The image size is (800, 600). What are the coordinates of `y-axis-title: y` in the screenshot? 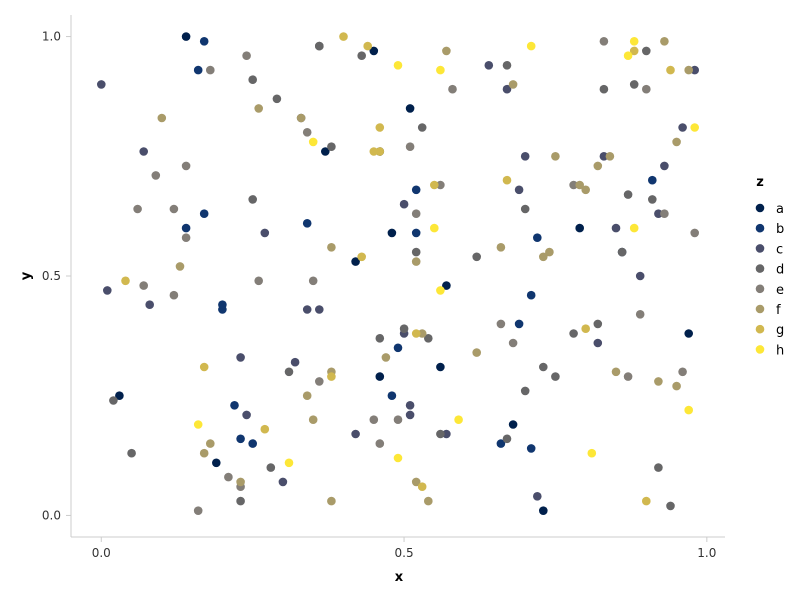 It's located at (26, 275).